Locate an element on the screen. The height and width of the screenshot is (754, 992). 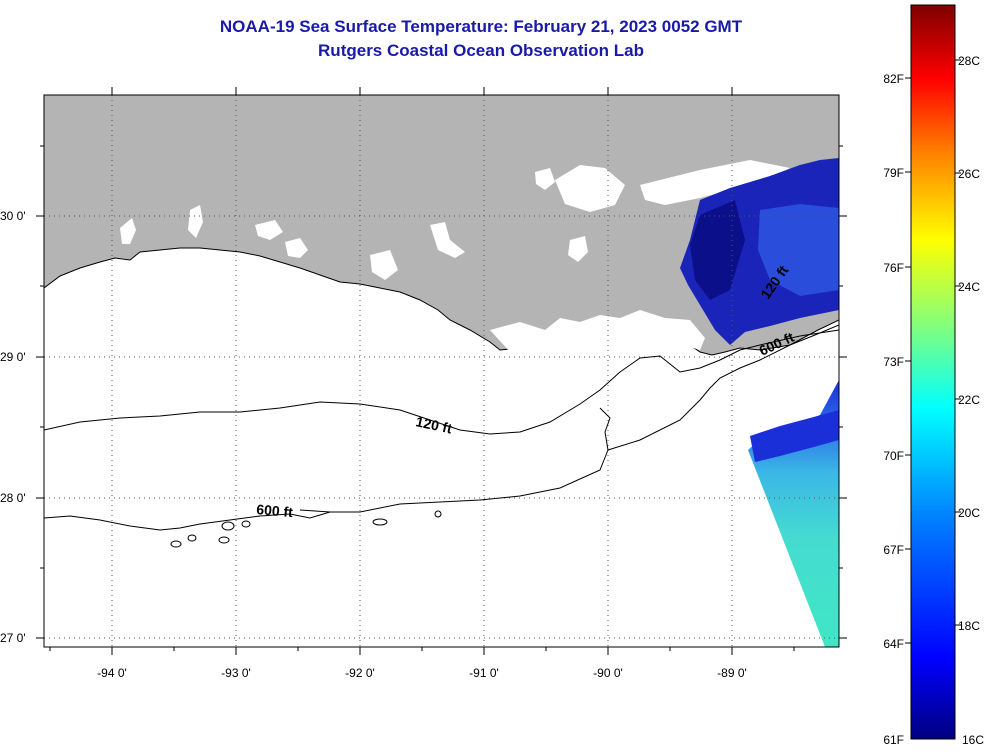
colorbar-c-label: 26C is located at coordinates (969, 174).